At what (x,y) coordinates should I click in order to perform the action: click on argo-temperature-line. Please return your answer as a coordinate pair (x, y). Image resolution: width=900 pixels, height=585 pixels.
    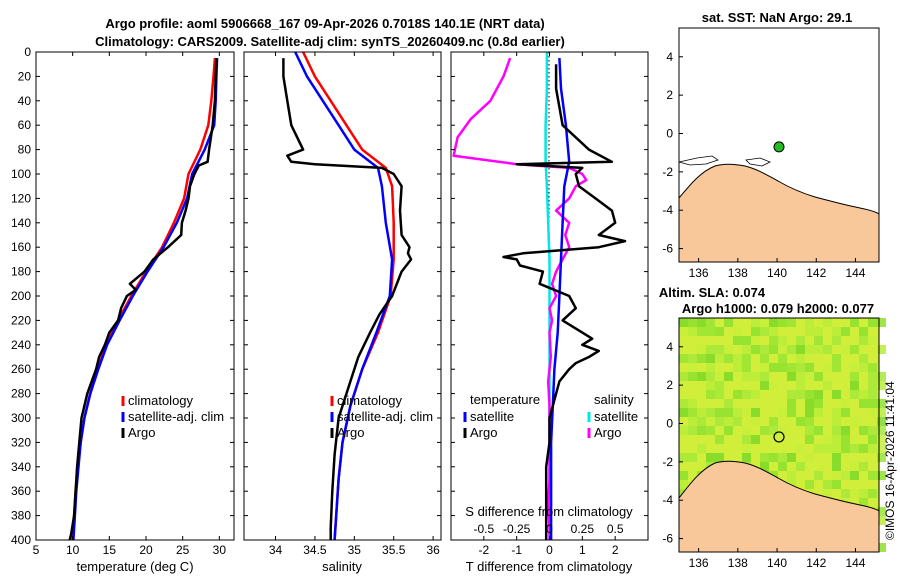
    Looking at the image, I should click on (143, 299).